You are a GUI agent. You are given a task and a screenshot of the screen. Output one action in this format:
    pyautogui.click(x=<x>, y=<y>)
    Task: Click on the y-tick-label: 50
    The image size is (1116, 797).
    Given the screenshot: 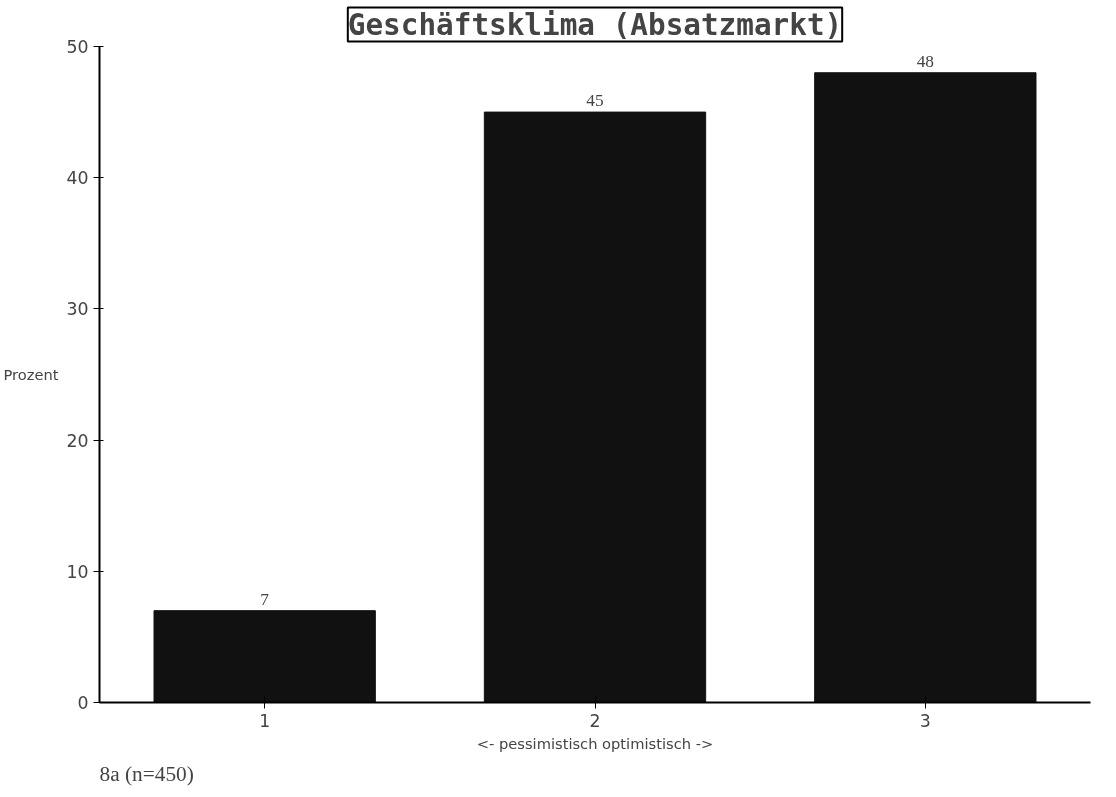 What is the action you would take?
    pyautogui.click(x=77, y=47)
    